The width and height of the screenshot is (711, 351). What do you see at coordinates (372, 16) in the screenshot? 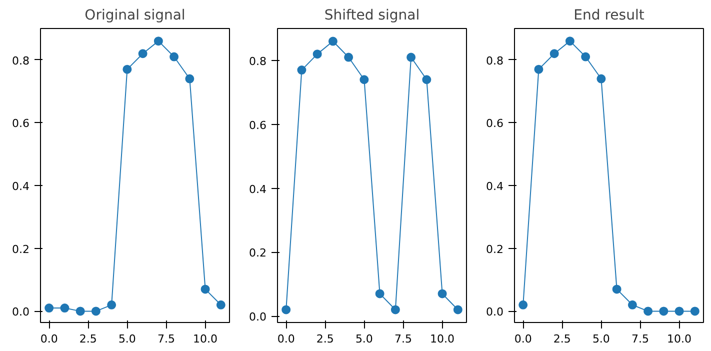
I see `chart-title: Shifted signal` at bounding box center [372, 16].